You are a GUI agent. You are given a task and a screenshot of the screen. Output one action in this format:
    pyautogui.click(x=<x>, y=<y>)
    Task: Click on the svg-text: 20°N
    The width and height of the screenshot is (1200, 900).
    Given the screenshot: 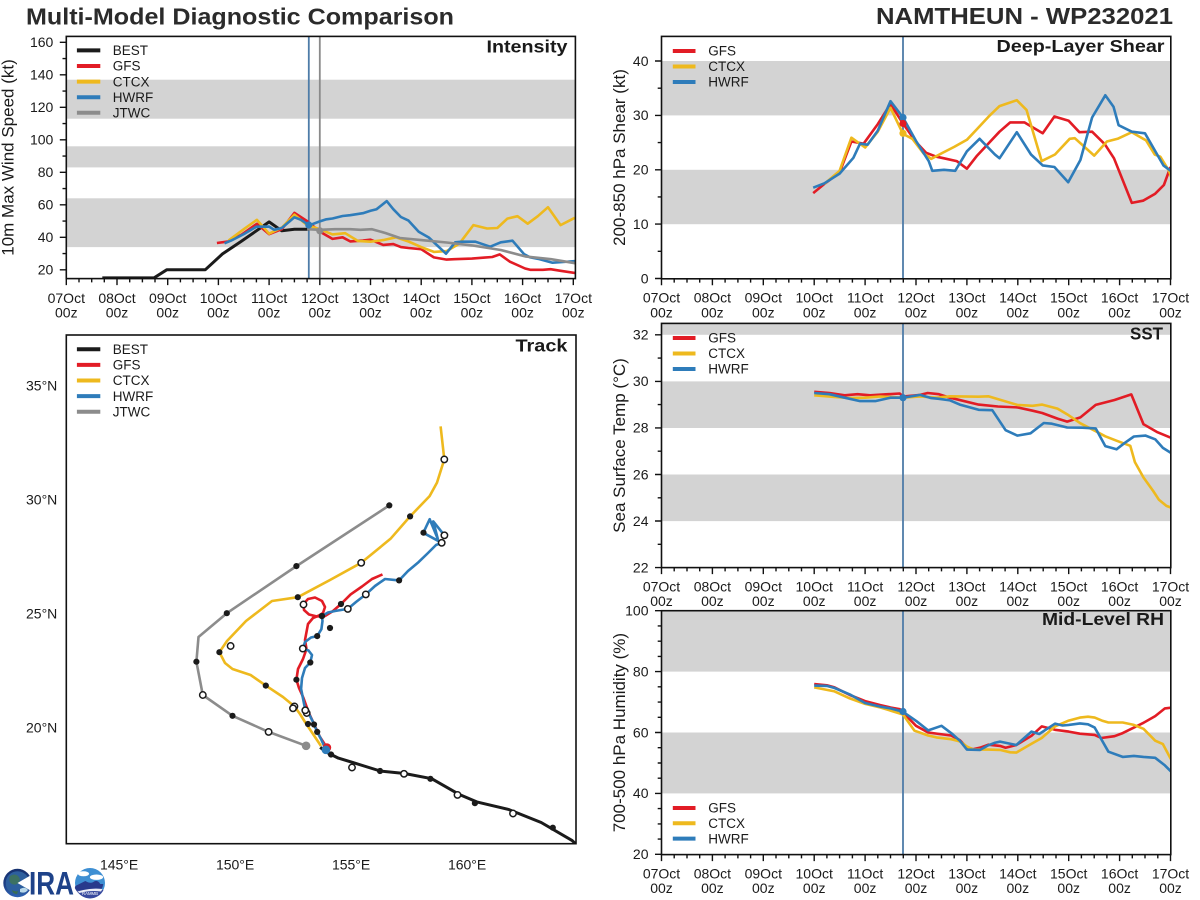 What is the action you would take?
    pyautogui.click(x=41, y=728)
    